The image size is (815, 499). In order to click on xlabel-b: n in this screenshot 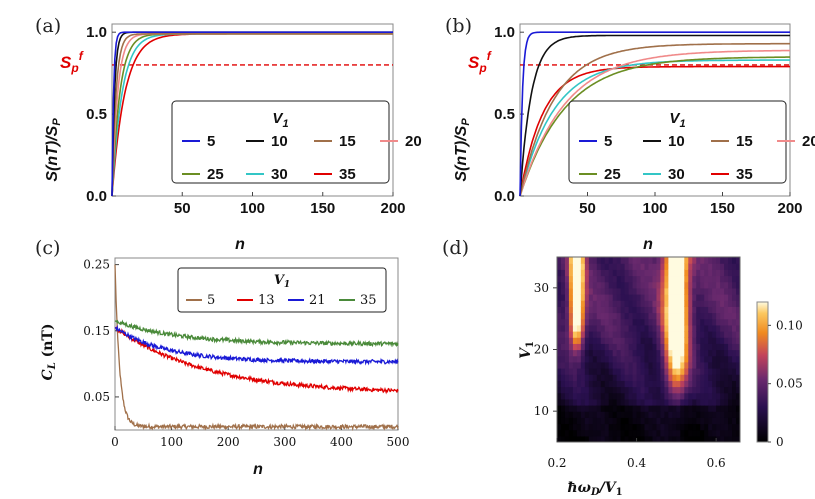, I will do `click(648, 244)`.